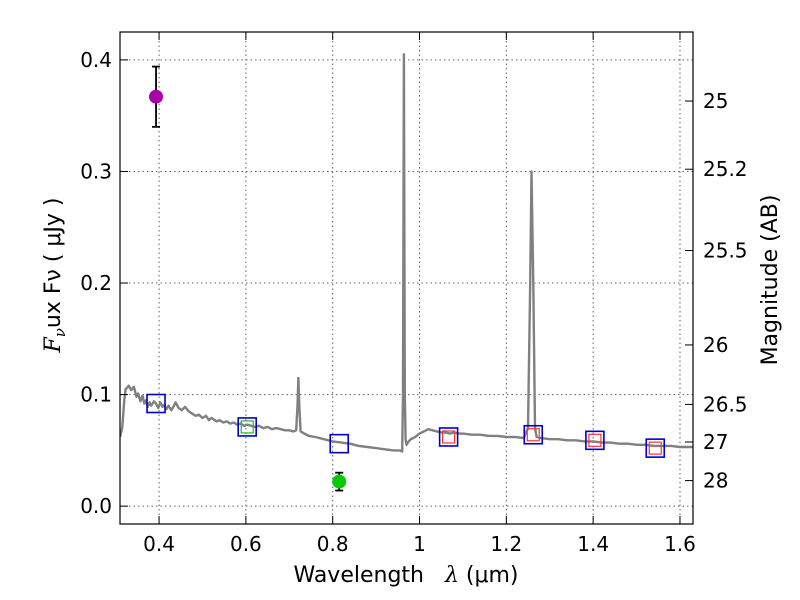 Image resolution: width=800 pixels, height=600 pixels. I want to click on mag-tick-label: 25.2, so click(725, 169).